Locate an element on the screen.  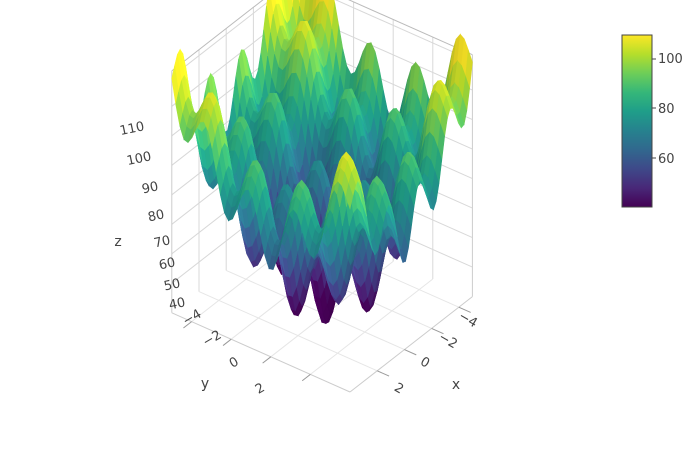
x-tick-labels: −4 −2 0 2 is located at coordinates (435, 353).